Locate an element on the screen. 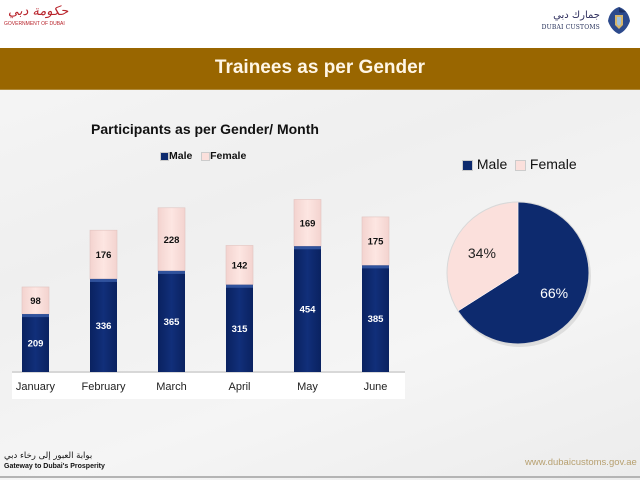 The width and height of the screenshot is (640, 480). slide-title-bar: Trainees as per Gender is located at coordinates (320, 69).